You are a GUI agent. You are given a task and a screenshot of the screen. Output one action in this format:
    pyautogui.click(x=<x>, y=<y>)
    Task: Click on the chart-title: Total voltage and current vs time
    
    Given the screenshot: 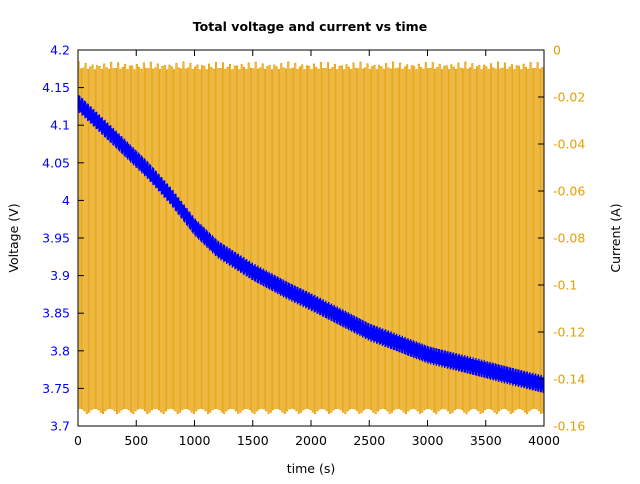 What is the action you would take?
    pyautogui.click(x=310, y=26)
    